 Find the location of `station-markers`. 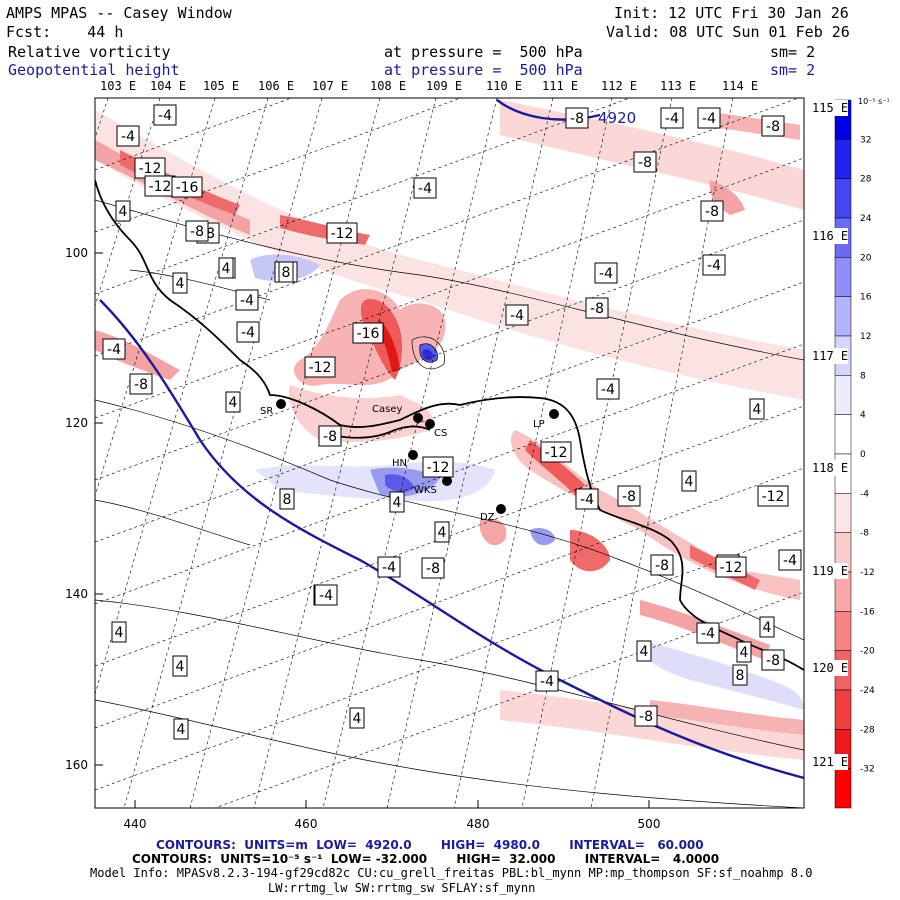

station-markers is located at coordinates (417, 456).